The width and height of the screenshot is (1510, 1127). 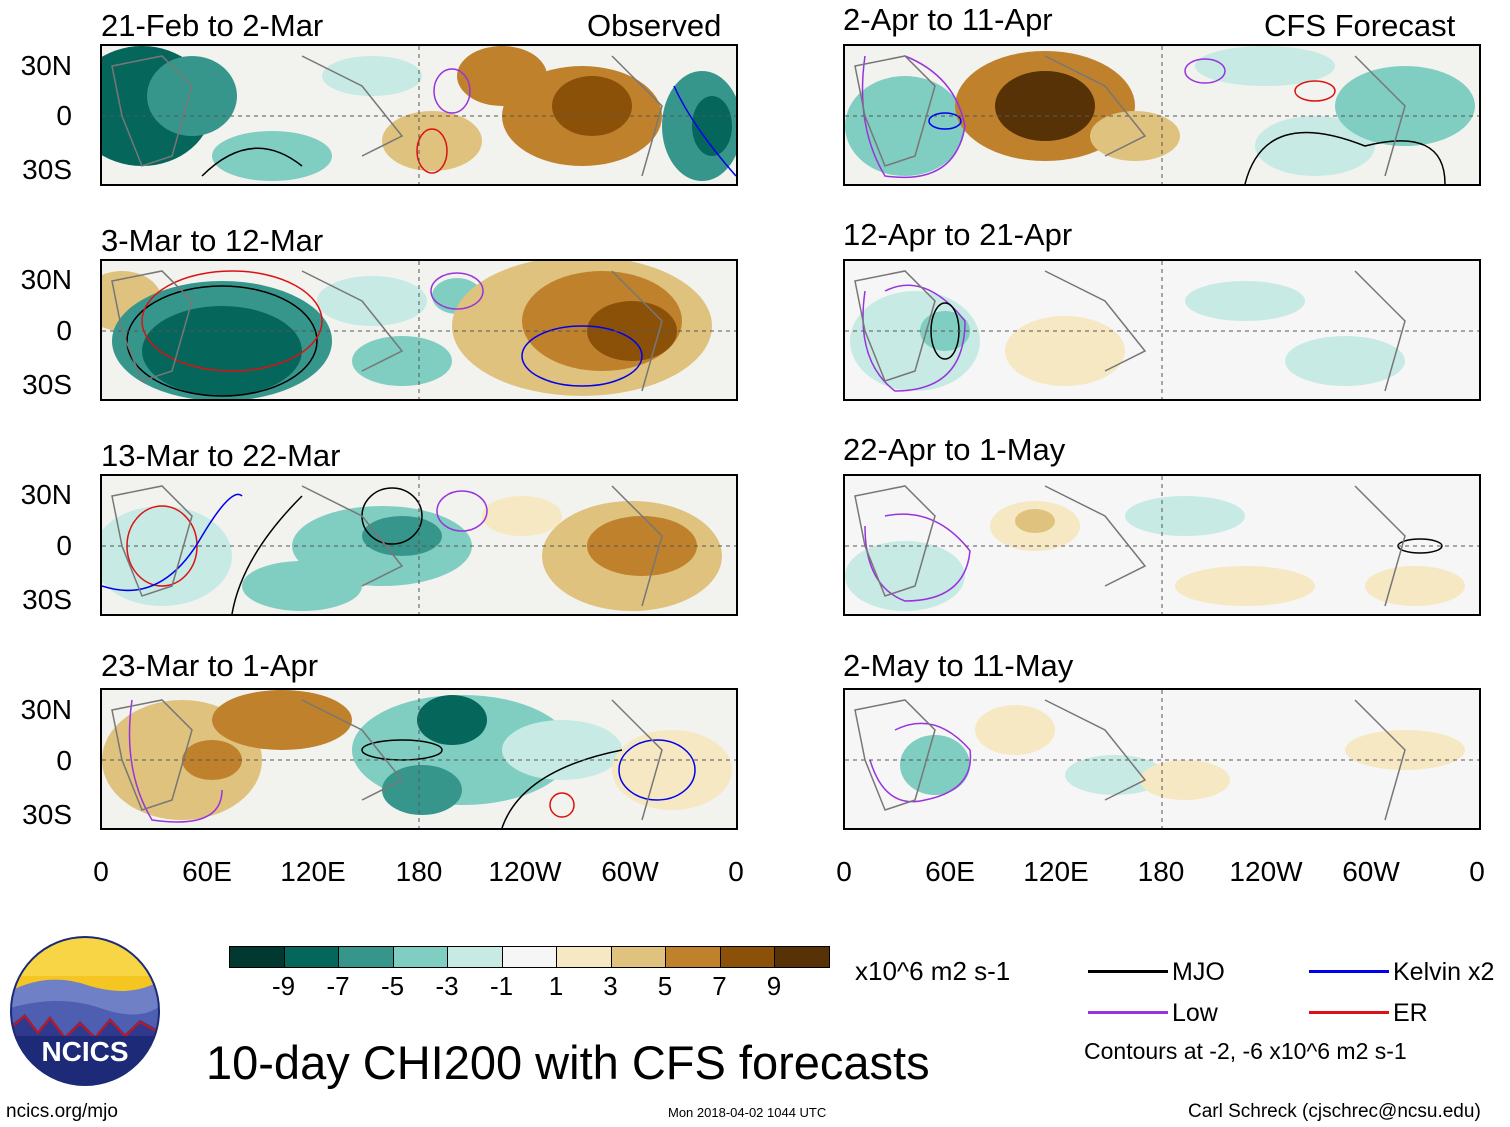 I want to click on forecast-label: CFS Forecast, so click(x=1360, y=25).